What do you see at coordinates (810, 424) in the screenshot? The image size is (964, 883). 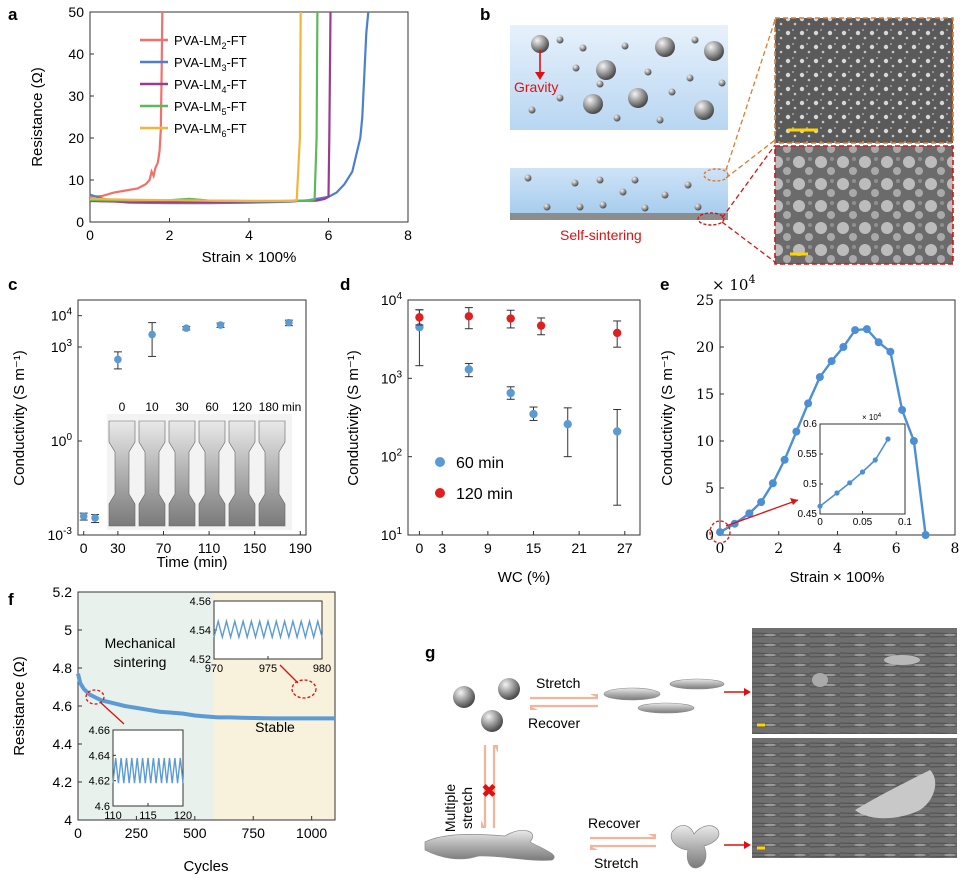 I see `e-inset-ytick-label: 0.6` at bounding box center [810, 424].